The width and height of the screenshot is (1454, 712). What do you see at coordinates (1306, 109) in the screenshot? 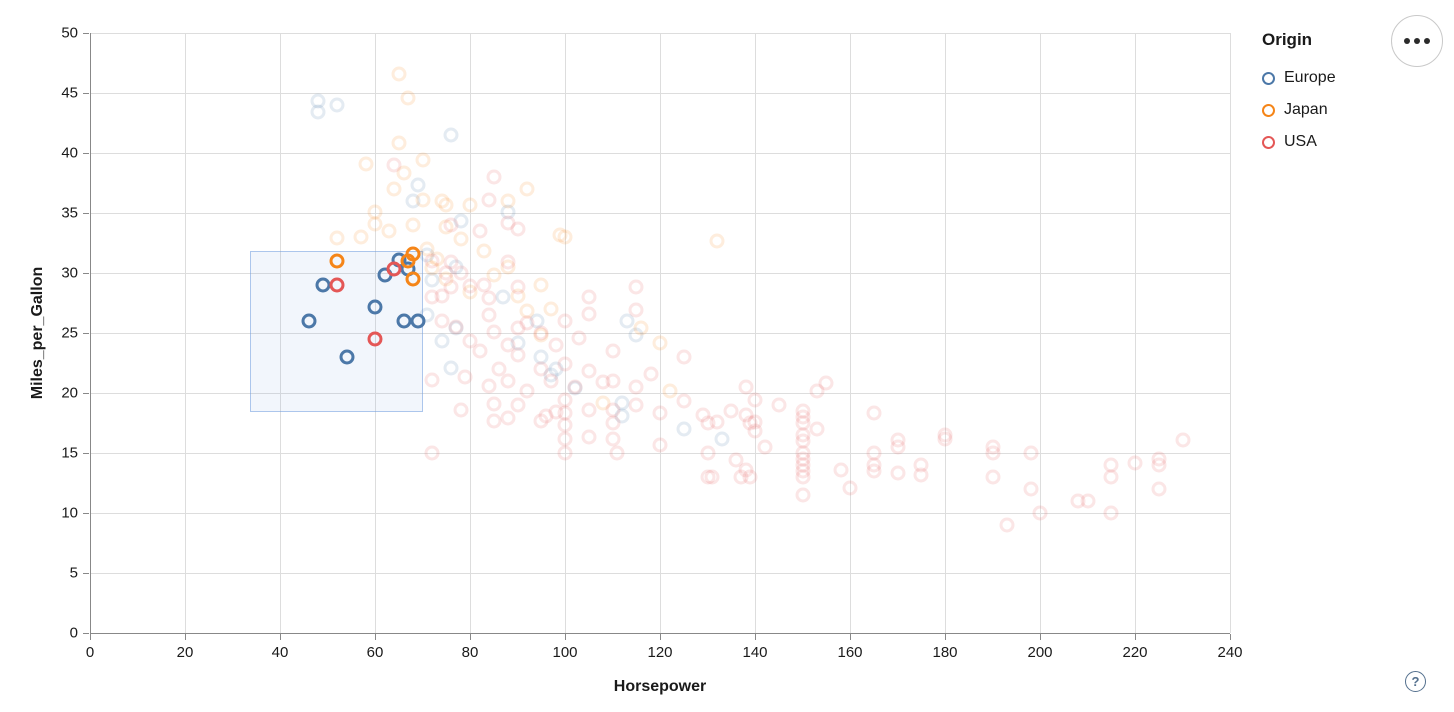
I see `legend-label: Japan` at bounding box center [1306, 109].